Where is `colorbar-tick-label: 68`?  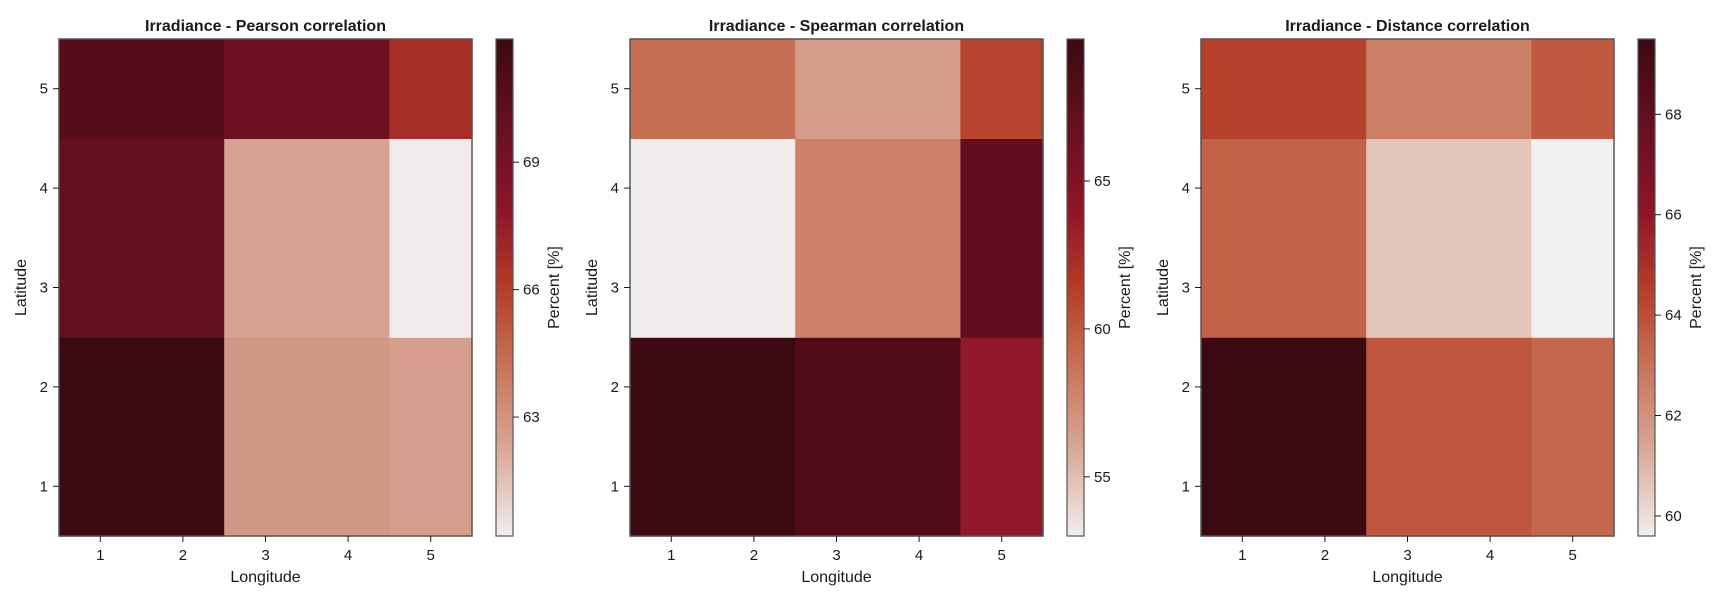 colorbar-tick-label: 68 is located at coordinates (1673, 114).